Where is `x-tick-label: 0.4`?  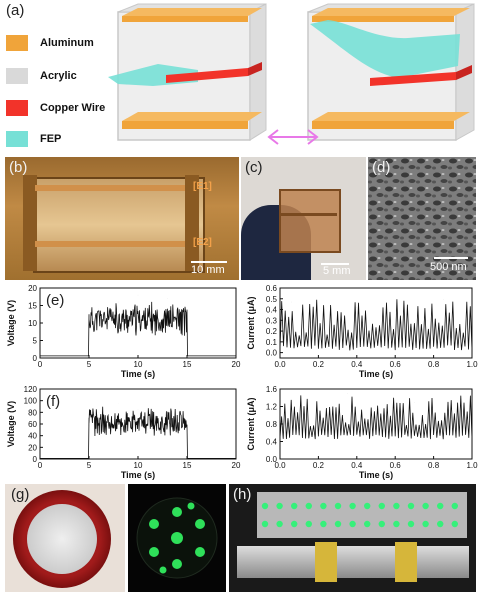
x-tick-label: 0.4 is located at coordinates (357, 465).